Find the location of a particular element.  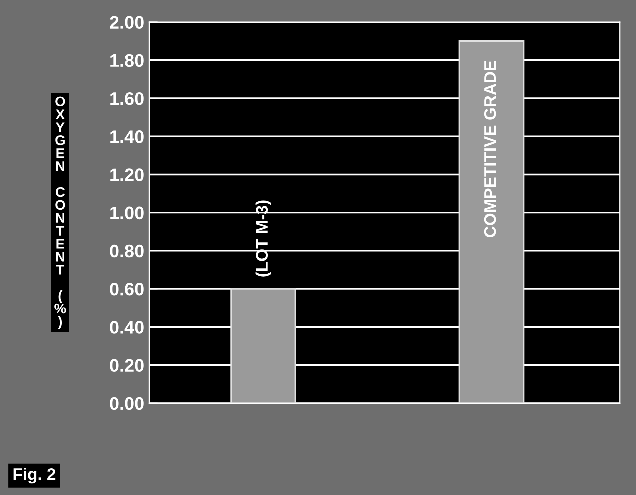

y-tick-label: 0.80 is located at coordinates (127, 251).